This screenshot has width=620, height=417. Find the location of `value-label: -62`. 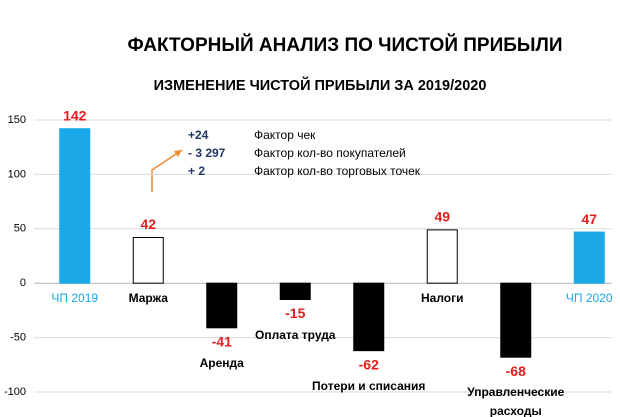

value-label: -62 is located at coordinates (369, 364).